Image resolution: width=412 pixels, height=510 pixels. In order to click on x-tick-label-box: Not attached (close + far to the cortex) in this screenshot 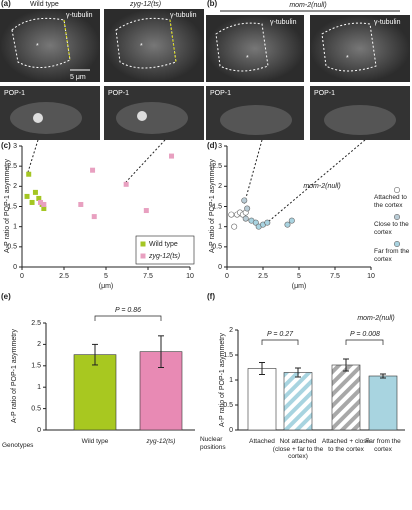, I will do `click(298, 449)`.